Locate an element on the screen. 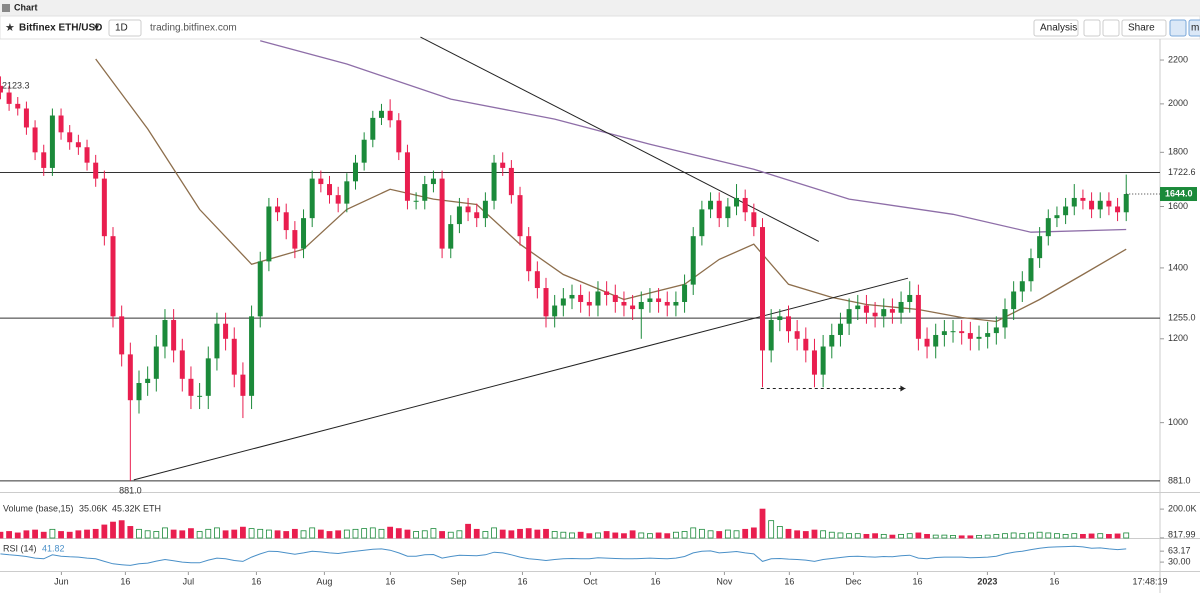 The height and width of the screenshot is (593, 1200). x-tick-label: Jun is located at coordinates (61, 581).